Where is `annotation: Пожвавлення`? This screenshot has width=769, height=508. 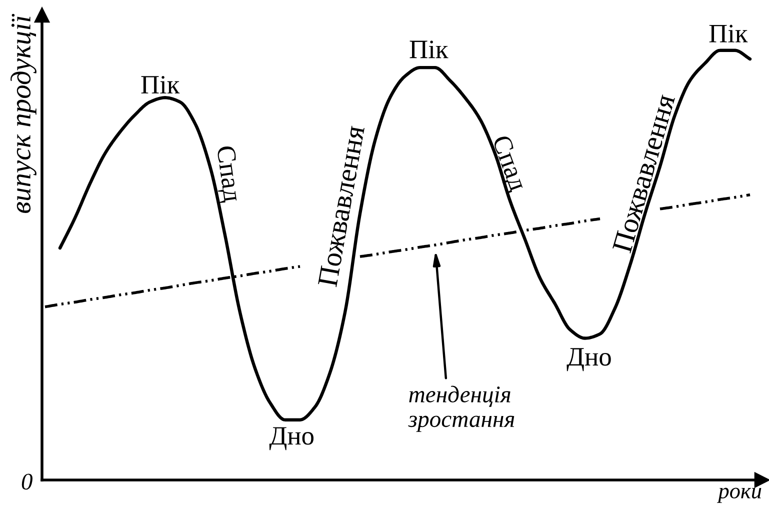
annotation: Пожвавлення is located at coordinates (341, 206).